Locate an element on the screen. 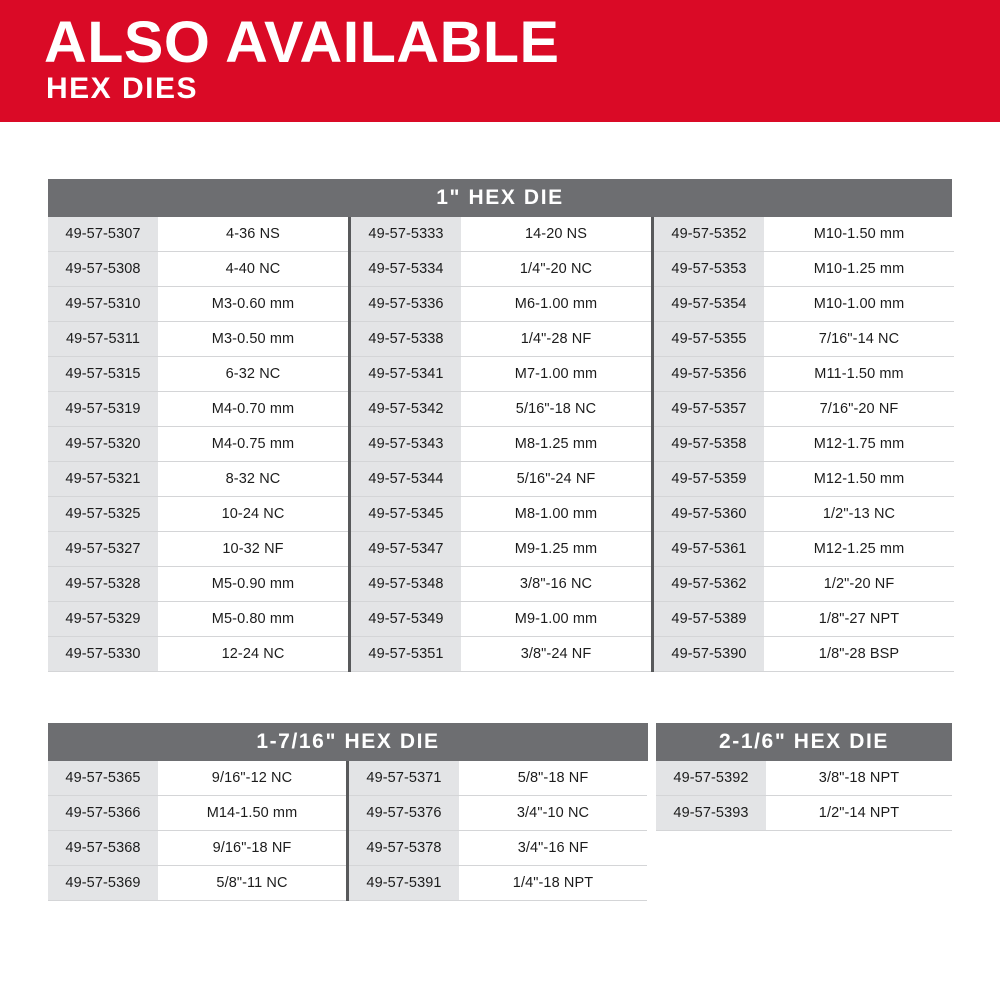 Image resolution: width=1000 pixels, height=1000 pixels. cell-description: 6-32 NC is located at coordinates (253, 374).